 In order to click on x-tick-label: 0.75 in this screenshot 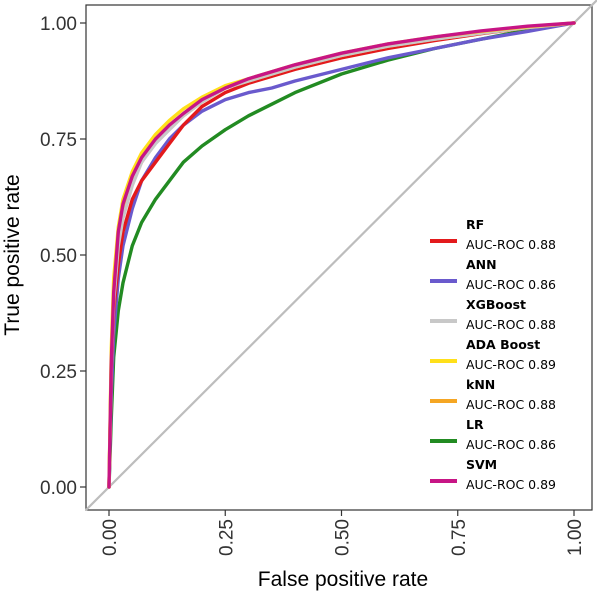, I will do `click(459, 537)`.